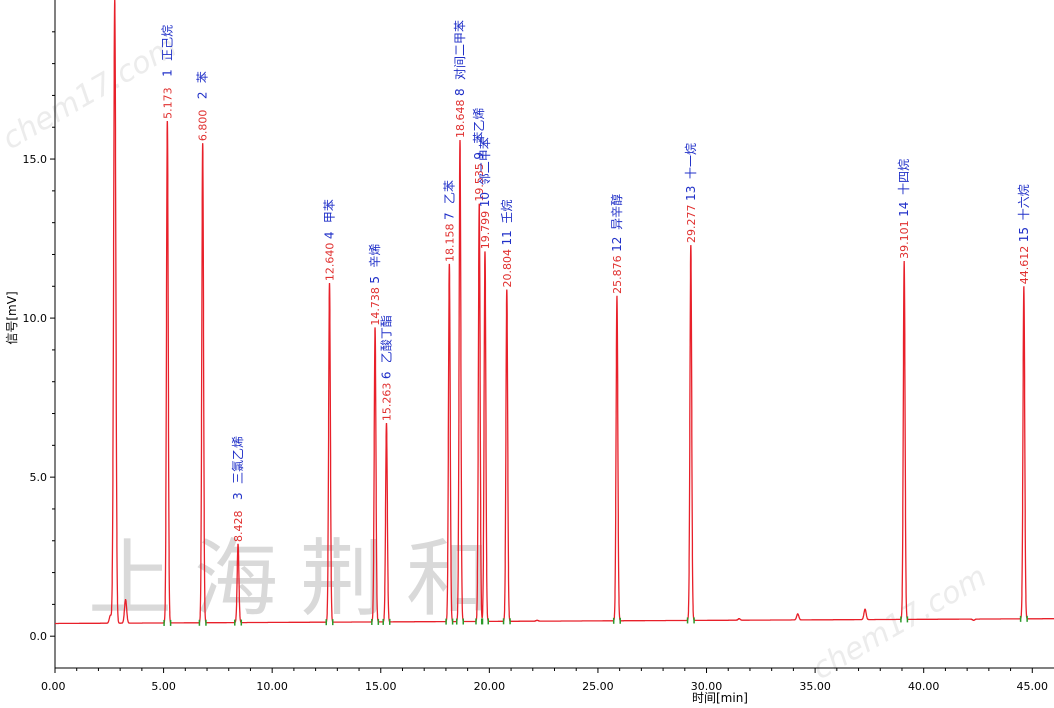 This screenshot has height=708, width=1054. What do you see at coordinates (1033, 686) in the screenshot?
I see `x-tick-label: 45.00` at bounding box center [1033, 686].